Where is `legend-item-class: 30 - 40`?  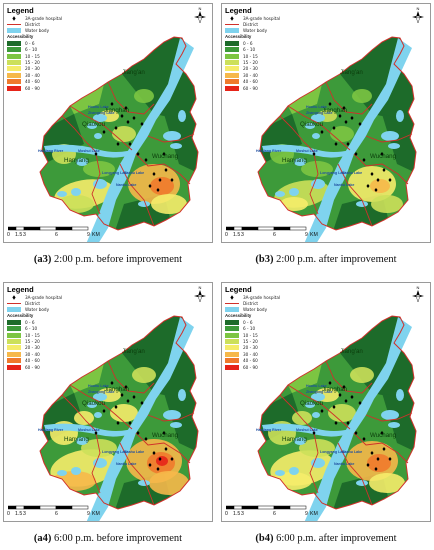
legend-item-class: 30 - 40 is located at coordinates (62, 75).